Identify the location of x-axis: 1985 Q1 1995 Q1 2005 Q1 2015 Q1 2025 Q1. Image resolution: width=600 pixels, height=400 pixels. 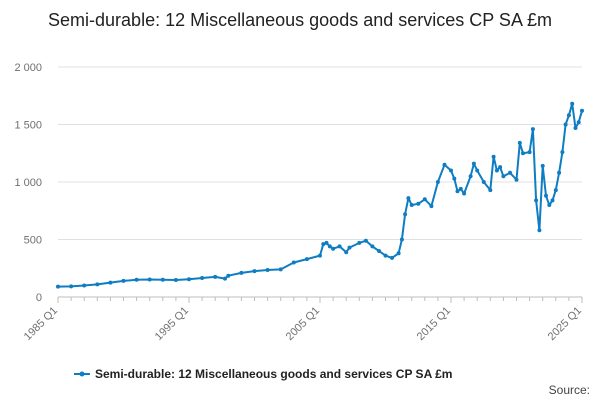
(303, 320).